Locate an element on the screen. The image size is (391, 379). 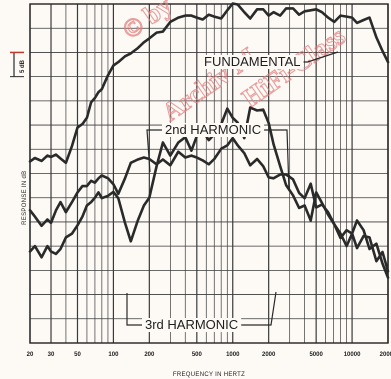
3rd-harmonic-leader-left is located at coordinates (134, 309).